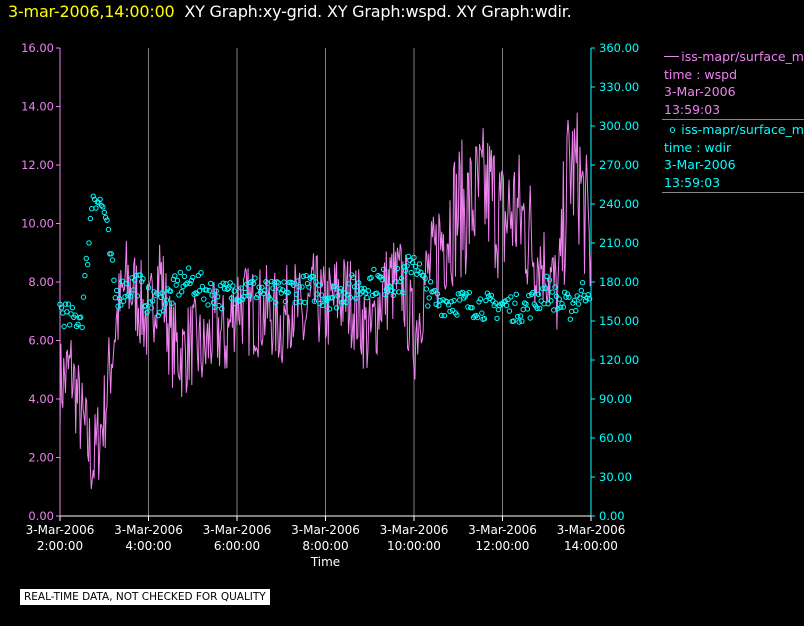 The height and width of the screenshot is (626, 804). What do you see at coordinates (701, 74) in the screenshot?
I see `legend-line-wspd-var: time : wspd` at bounding box center [701, 74].